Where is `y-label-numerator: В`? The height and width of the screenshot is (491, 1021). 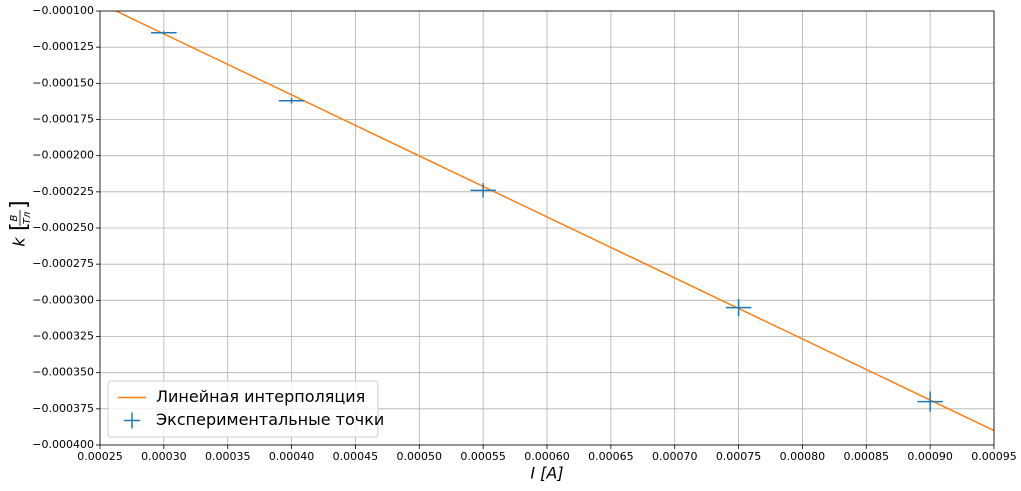
y-label-numerator: В is located at coordinates (14, 217).